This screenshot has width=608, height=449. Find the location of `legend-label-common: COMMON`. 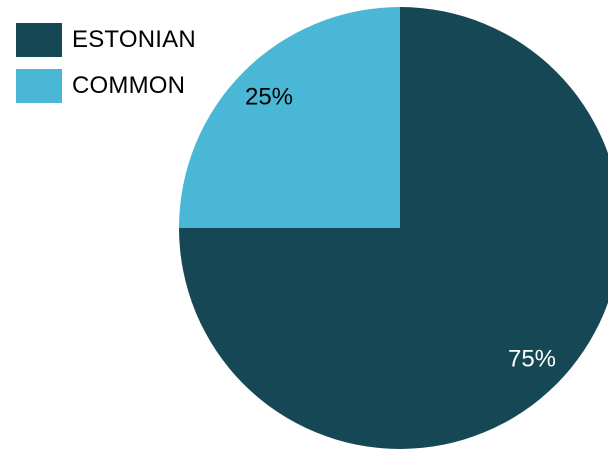

legend-label-common: COMMON is located at coordinates (129, 85).